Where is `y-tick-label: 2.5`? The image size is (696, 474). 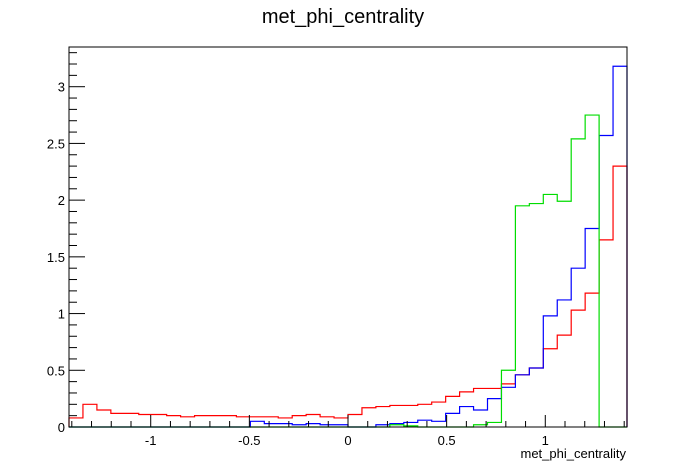
y-tick-label: 2.5 is located at coordinates (56, 143).